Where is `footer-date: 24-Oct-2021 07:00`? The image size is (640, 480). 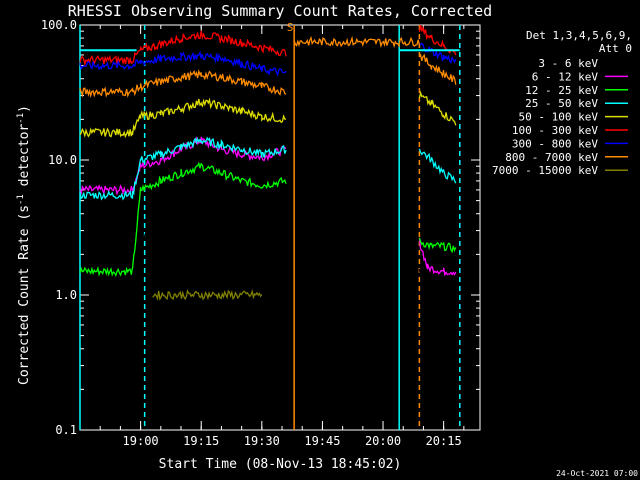 footer-date: 24-Oct-2021 07:00 is located at coordinates (597, 473).